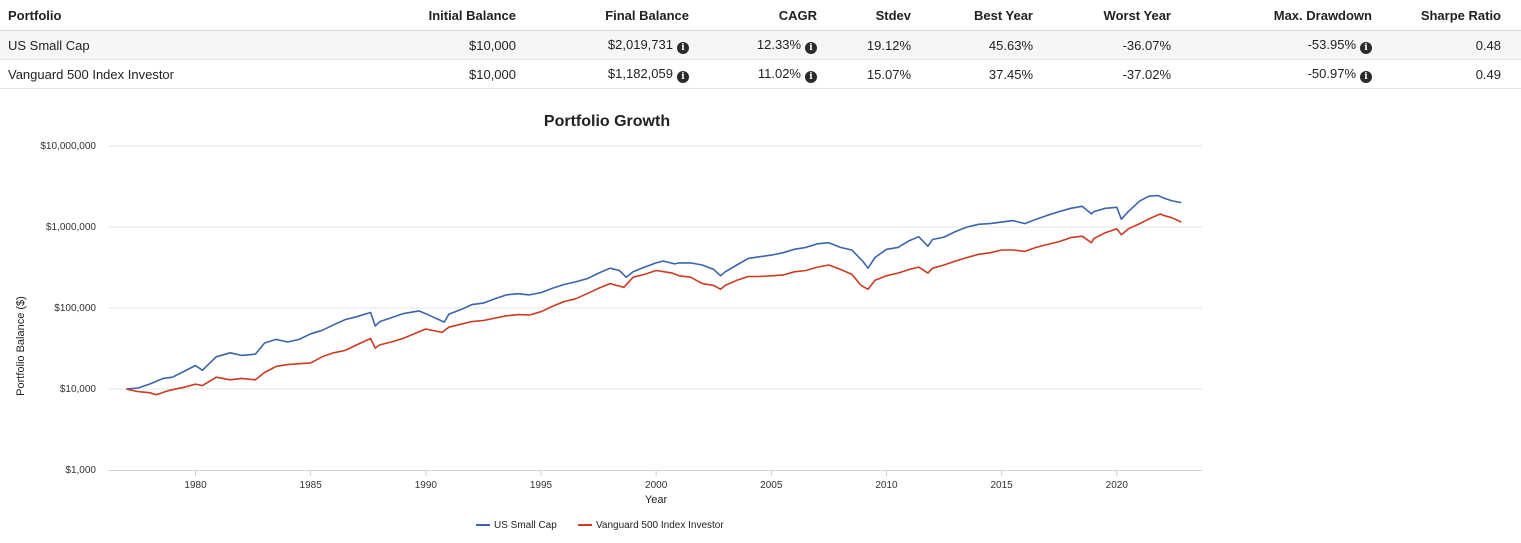  What do you see at coordinates (402, 15) in the screenshot?
I see `header-initial-balance: Initial Balance` at bounding box center [402, 15].